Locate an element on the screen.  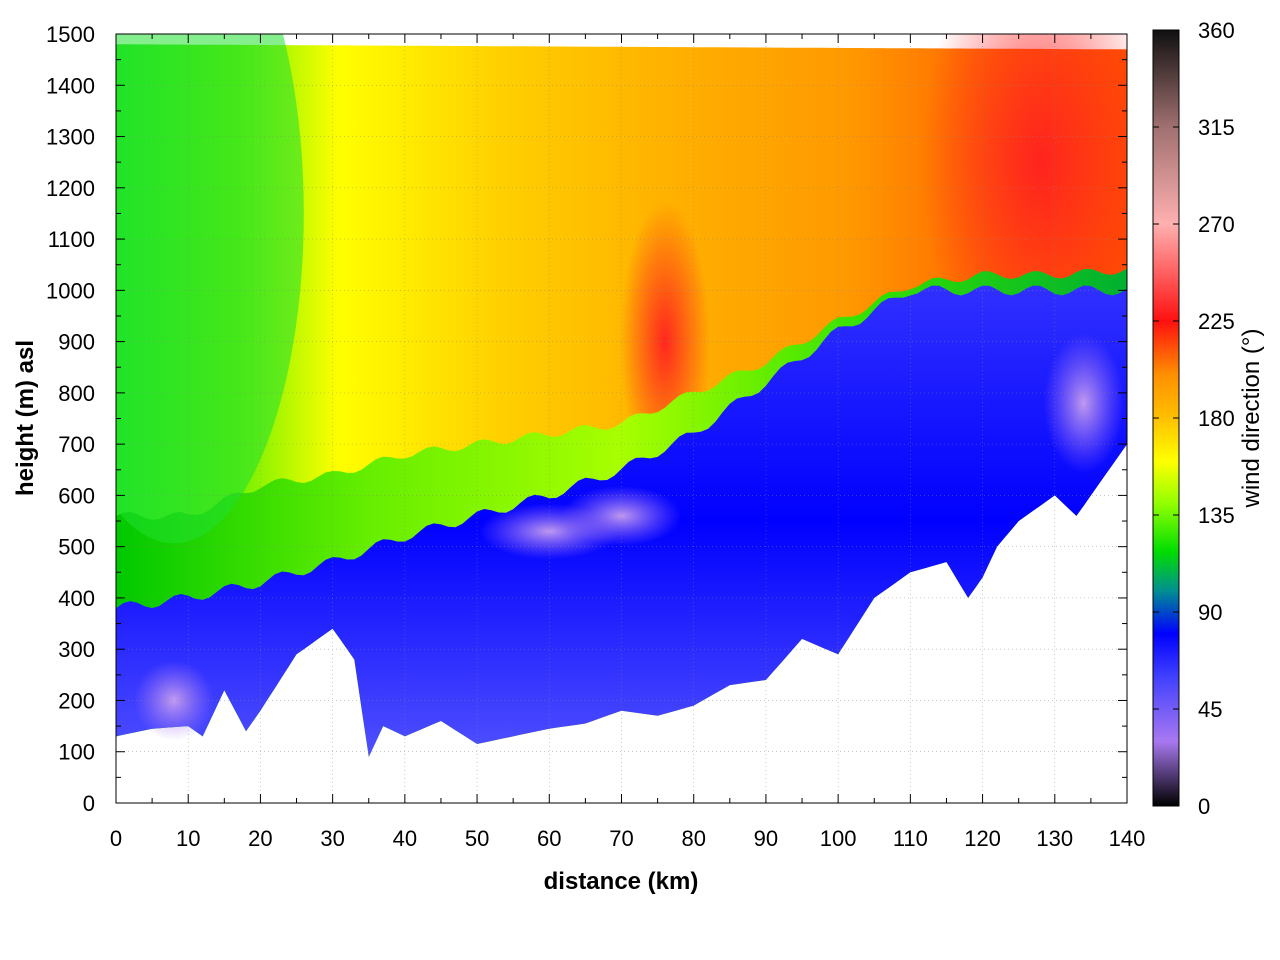
colorbar-tick-label: 45 is located at coordinates (1210, 709).